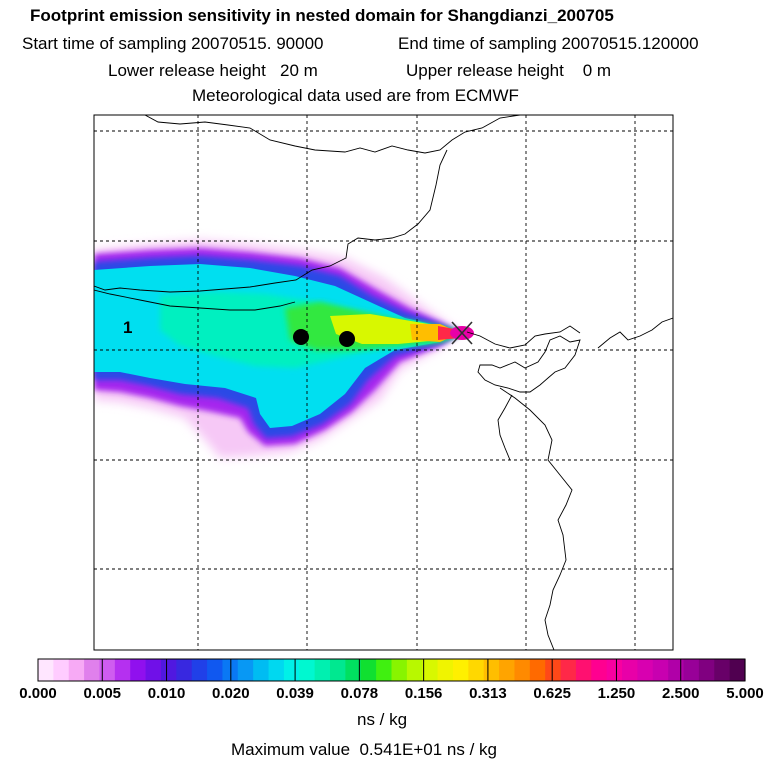 This screenshot has height=768, width=768. I want to click on met-data-label: Meteorological data used are from ECMWF, so click(355, 95).